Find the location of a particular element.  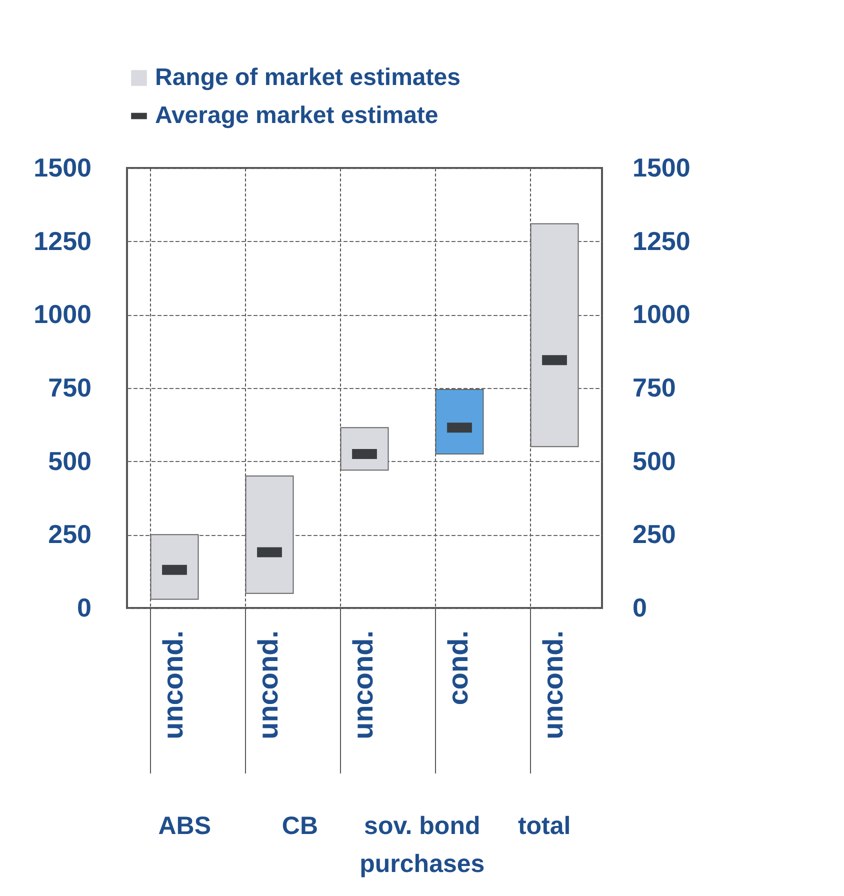

y-tick-label: 0 is located at coordinates (84, 607).